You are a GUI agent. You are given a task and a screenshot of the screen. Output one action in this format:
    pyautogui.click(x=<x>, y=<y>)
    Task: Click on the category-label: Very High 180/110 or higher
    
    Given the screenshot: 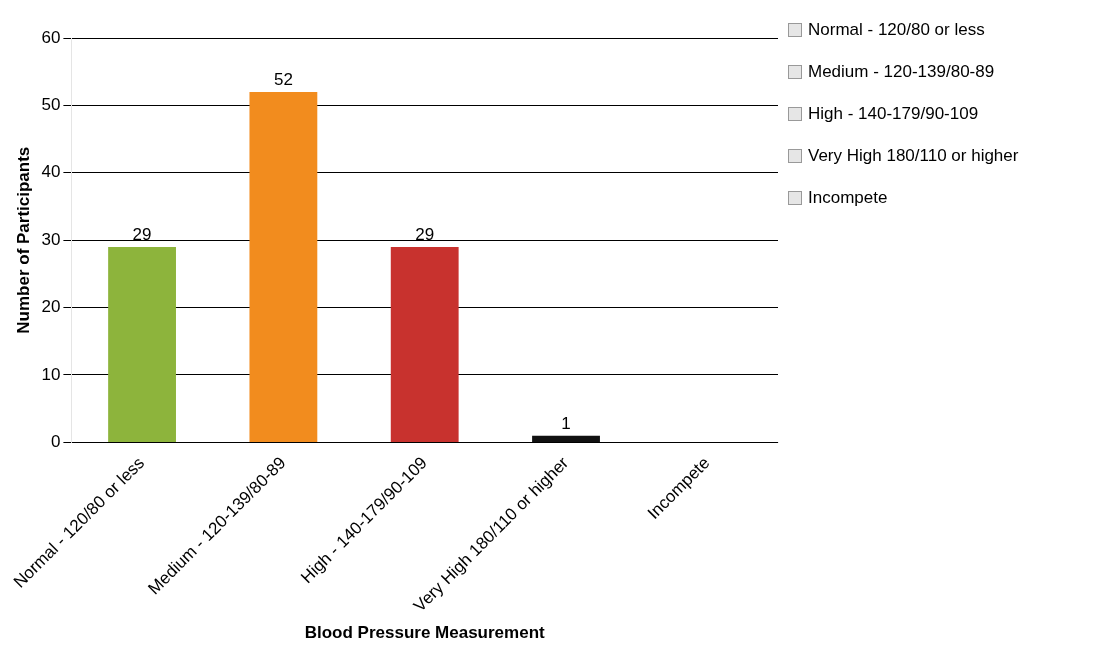 What is the action you would take?
    pyautogui.click(x=913, y=155)
    